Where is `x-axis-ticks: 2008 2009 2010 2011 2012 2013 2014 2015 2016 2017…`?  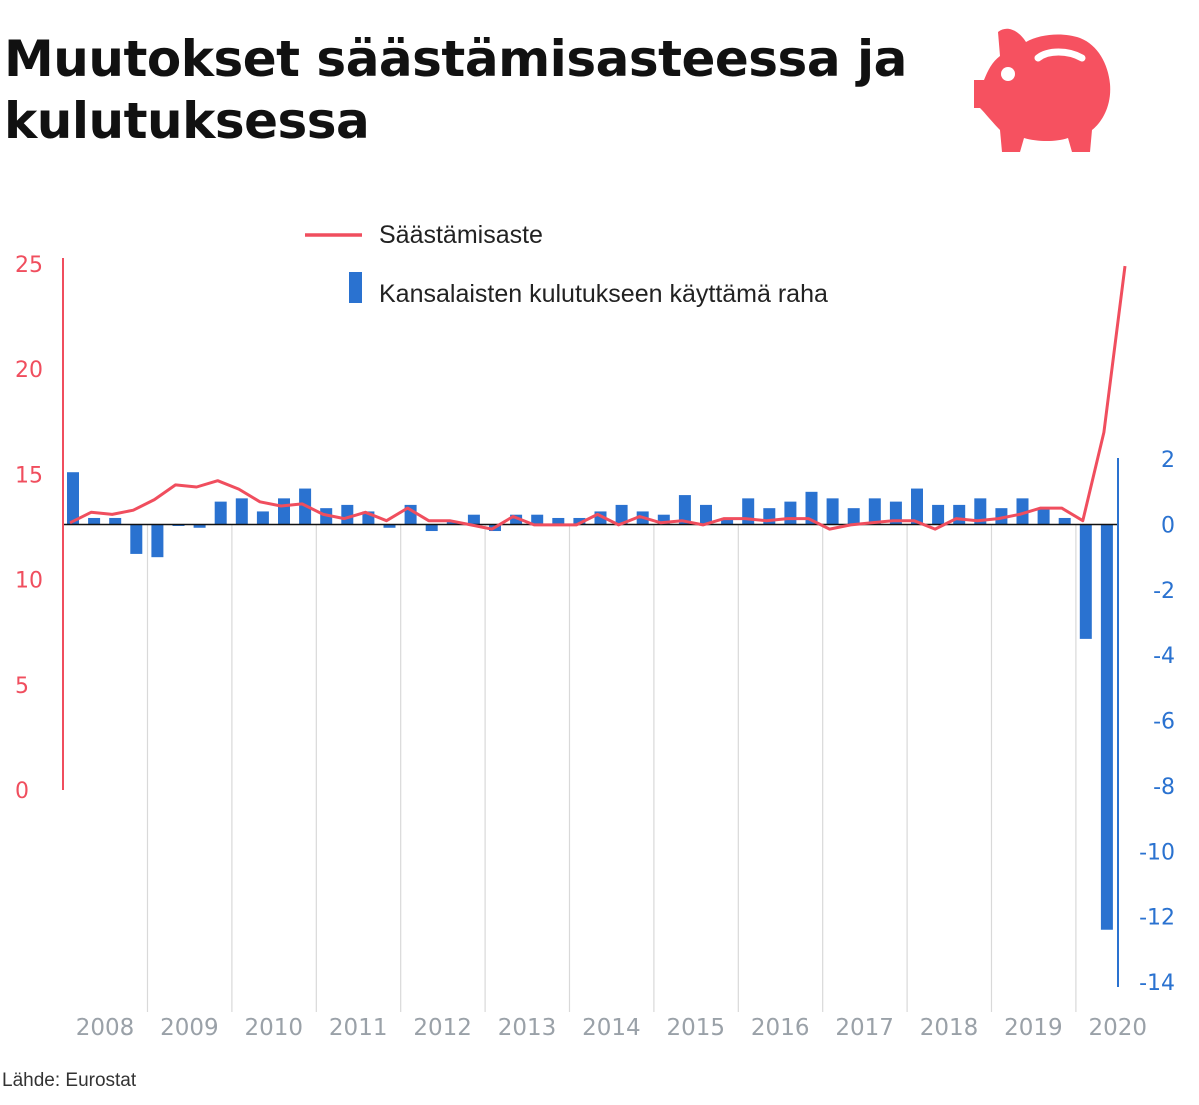 x-axis-ticks: 2008 2009 2010 2011 2012 2013 2014 2015 2016 2017… is located at coordinates (611, 1028).